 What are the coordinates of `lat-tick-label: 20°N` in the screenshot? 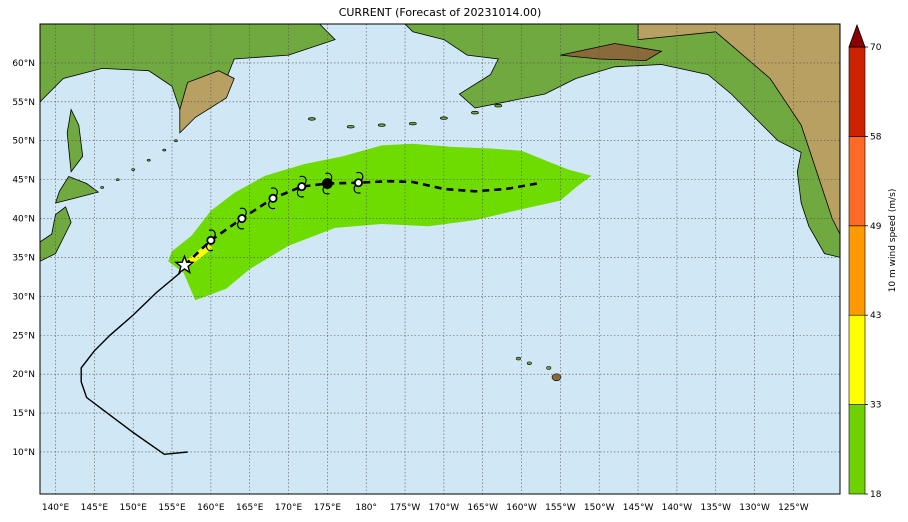 It's located at (23, 375).